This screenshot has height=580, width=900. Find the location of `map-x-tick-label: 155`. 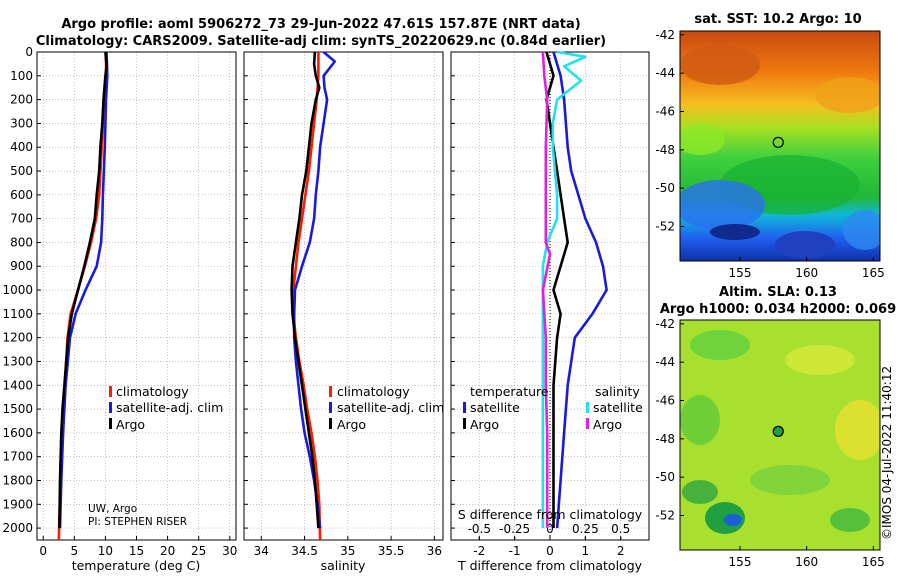

map-x-tick-label: 155 is located at coordinates (740, 273).